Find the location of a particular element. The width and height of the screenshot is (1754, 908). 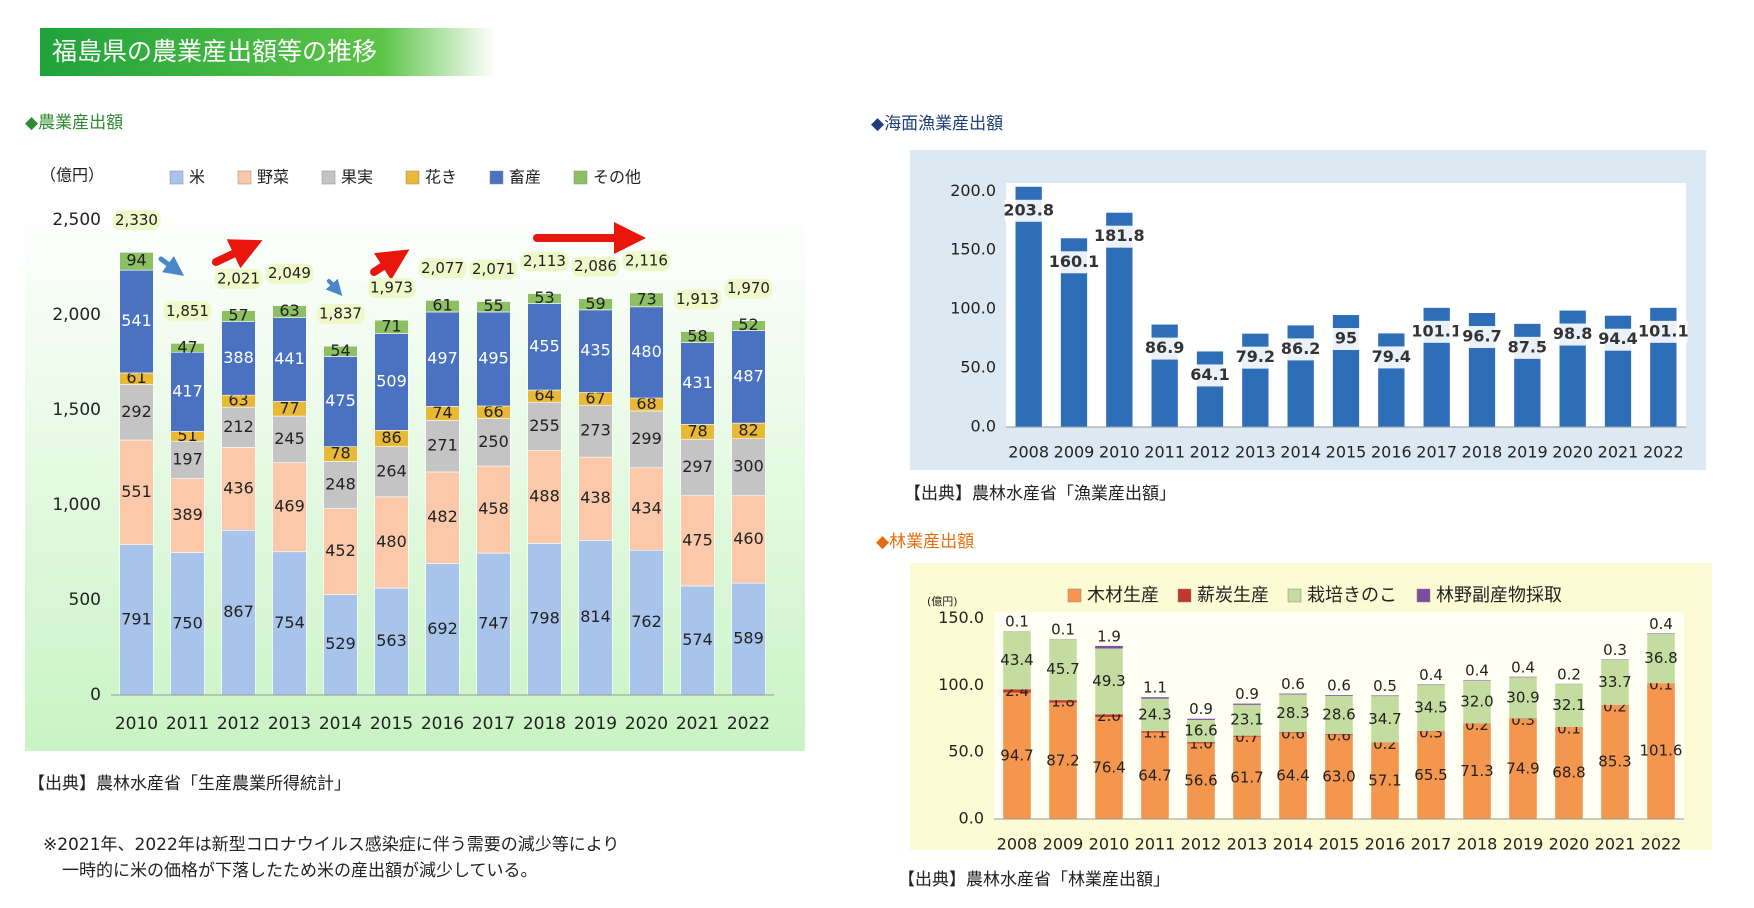

y-tick-label: 100.0 is located at coordinates (973, 308).